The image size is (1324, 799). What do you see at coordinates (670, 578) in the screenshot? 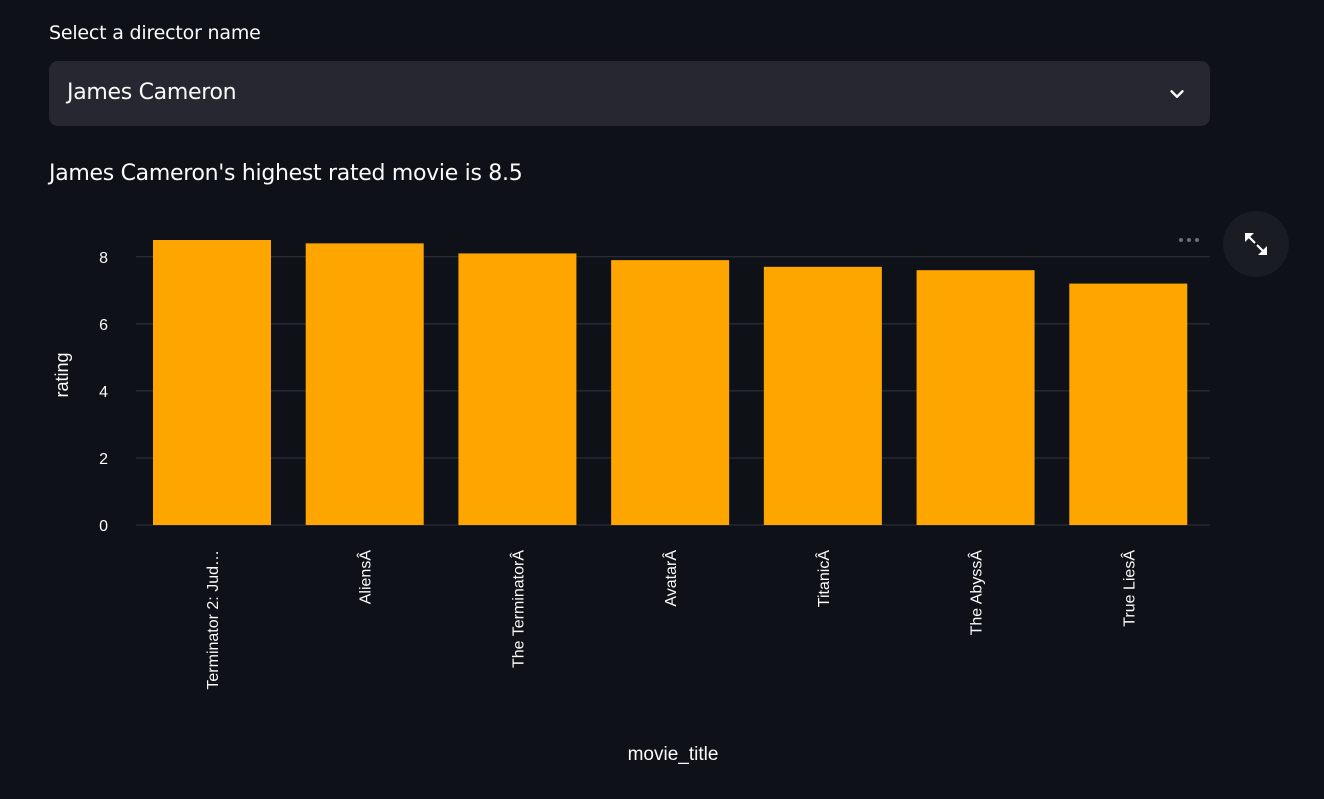
I see `x-tick-label: AvatarÂ` at bounding box center [670, 578].